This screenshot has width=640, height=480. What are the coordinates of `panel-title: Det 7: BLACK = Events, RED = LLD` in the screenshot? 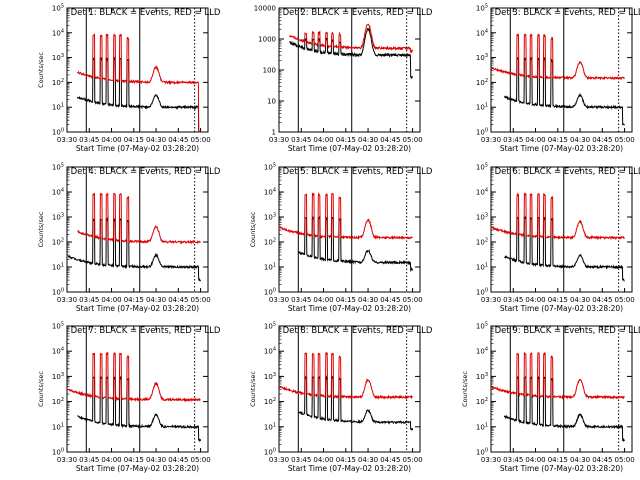 It's located at (146, 331).